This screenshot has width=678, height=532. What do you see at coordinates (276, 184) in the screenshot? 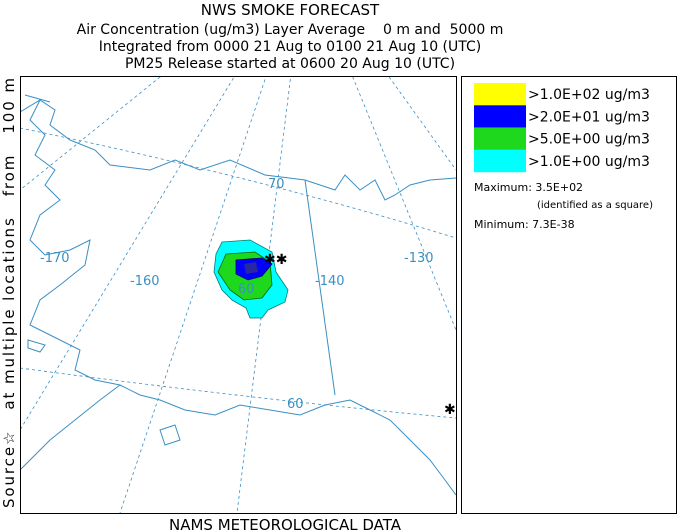
I see `map-label: 70` at bounding box center [276, 184].